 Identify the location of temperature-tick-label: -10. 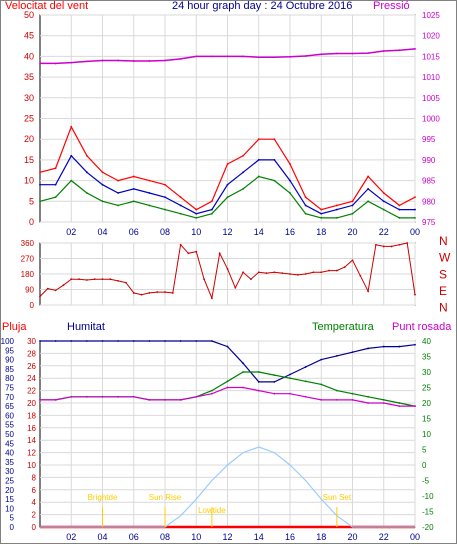
(428, 496).